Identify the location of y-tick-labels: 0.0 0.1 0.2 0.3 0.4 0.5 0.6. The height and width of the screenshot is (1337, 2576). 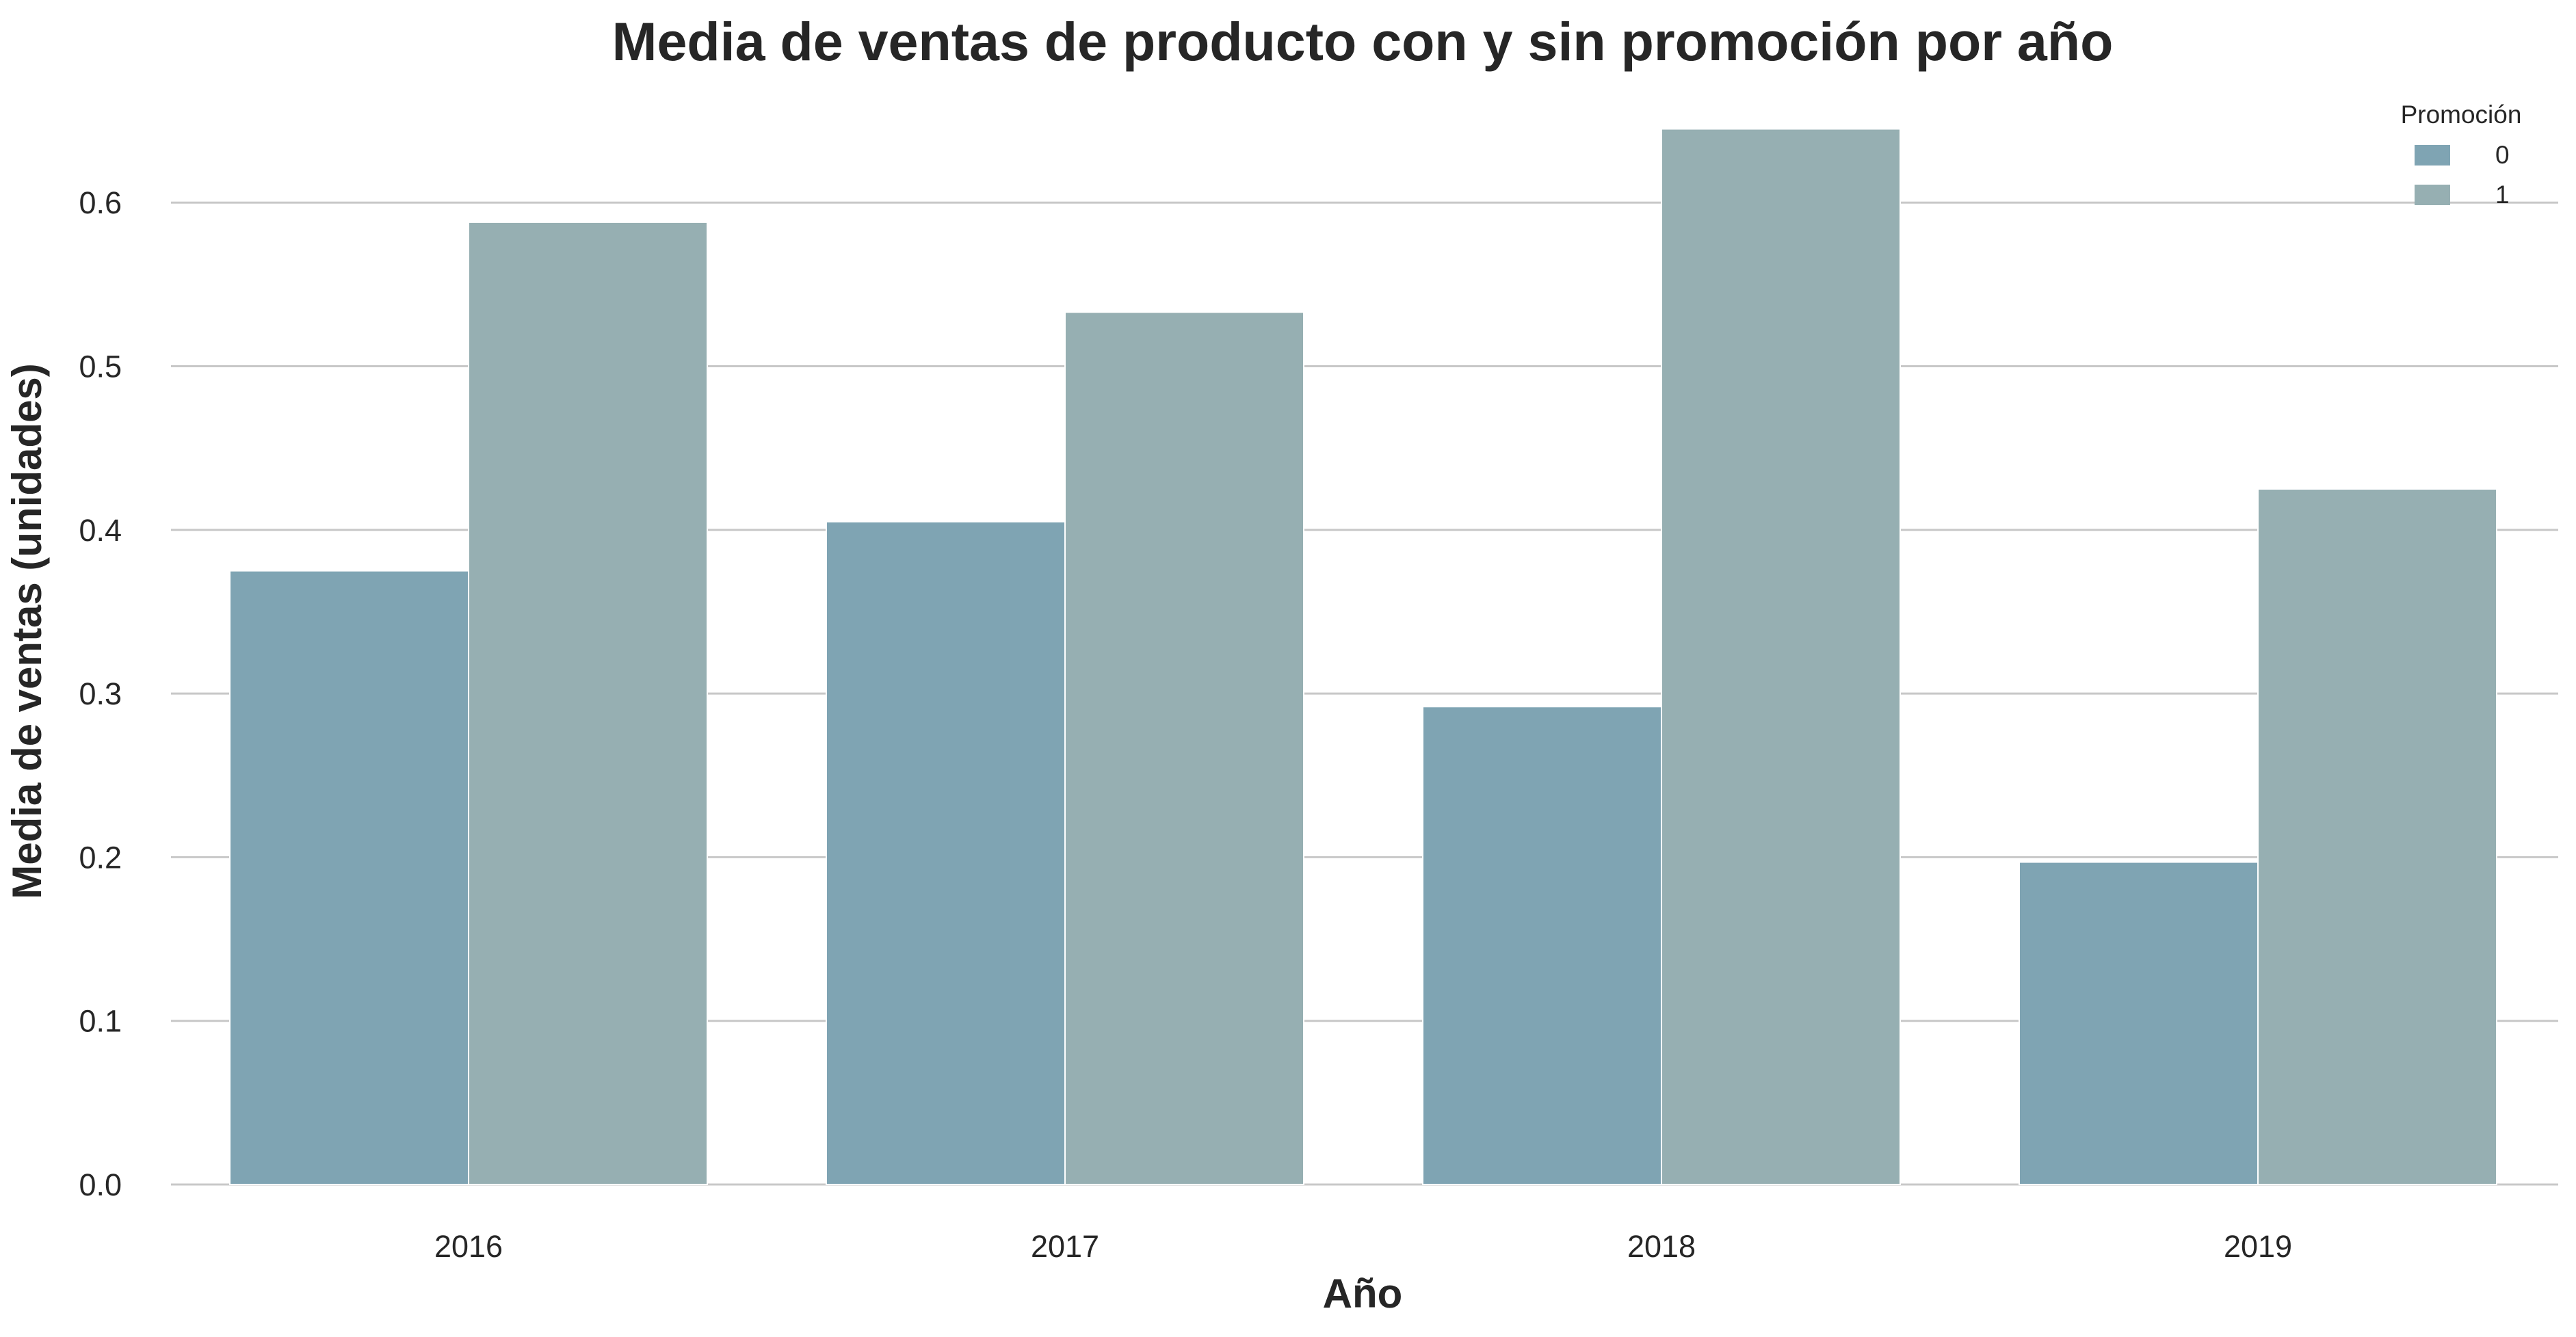
(100, 693).